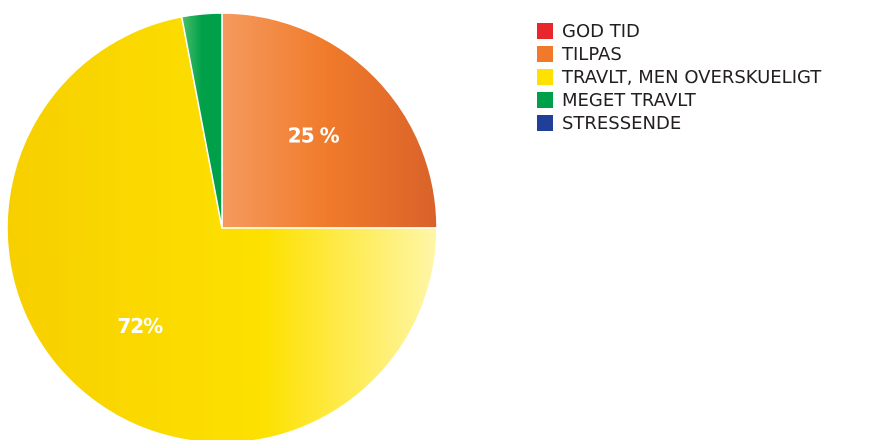  Describe the element at coordinates (140, 326) in the screenshot. I see `value-label: 72%` at that location.